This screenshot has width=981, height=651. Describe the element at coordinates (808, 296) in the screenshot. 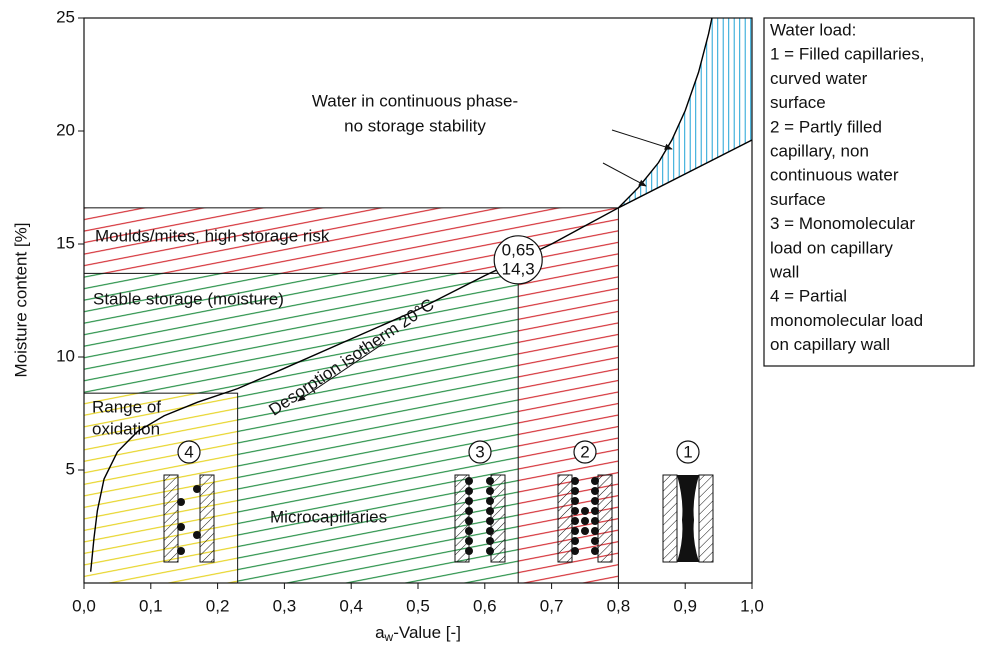

I see `legend-text: 4 = Partial` at that location.